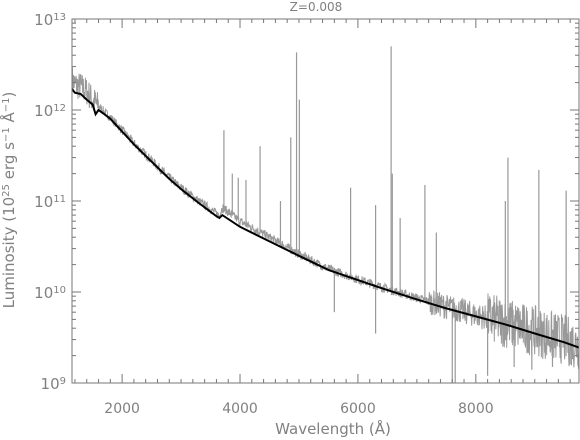 The image size is (580, 440). What do you see at coordinates (333, 428) in the screenshot?
I see `x-axis-label: Wavelength (Å)` at bounding box center [333, 428].